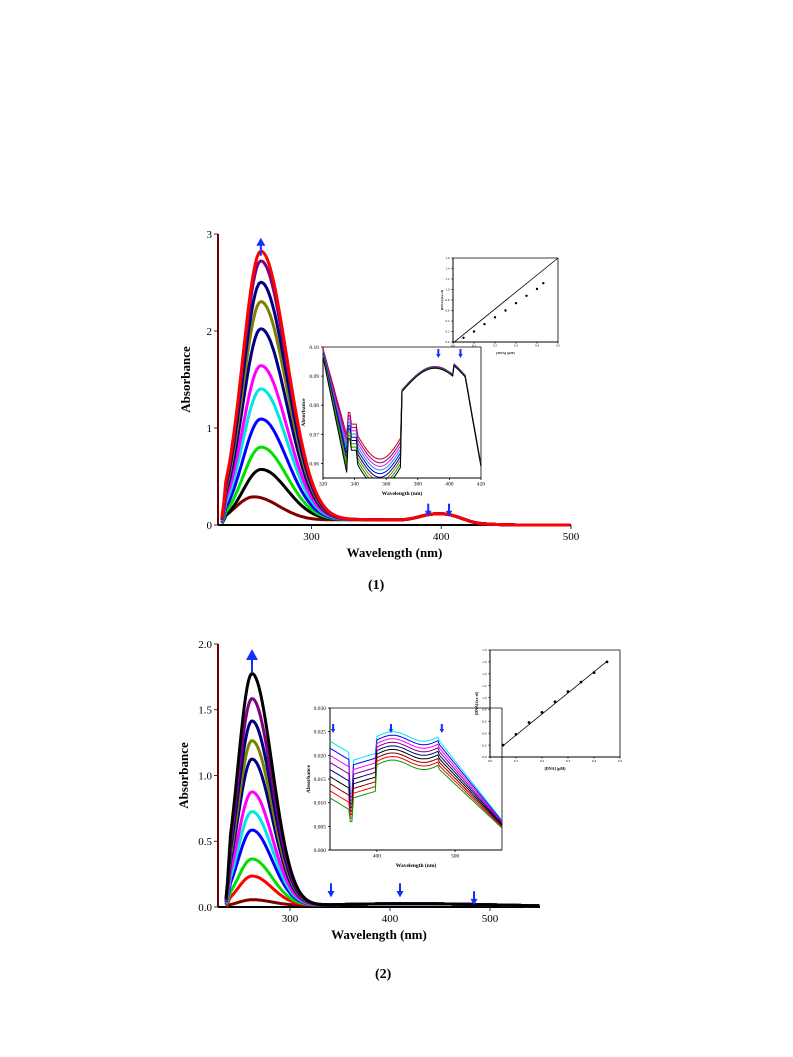 The height and width of the screenshot is (1057, 793). I want to click on y-tick-label: 0.2, so click(484, 745).